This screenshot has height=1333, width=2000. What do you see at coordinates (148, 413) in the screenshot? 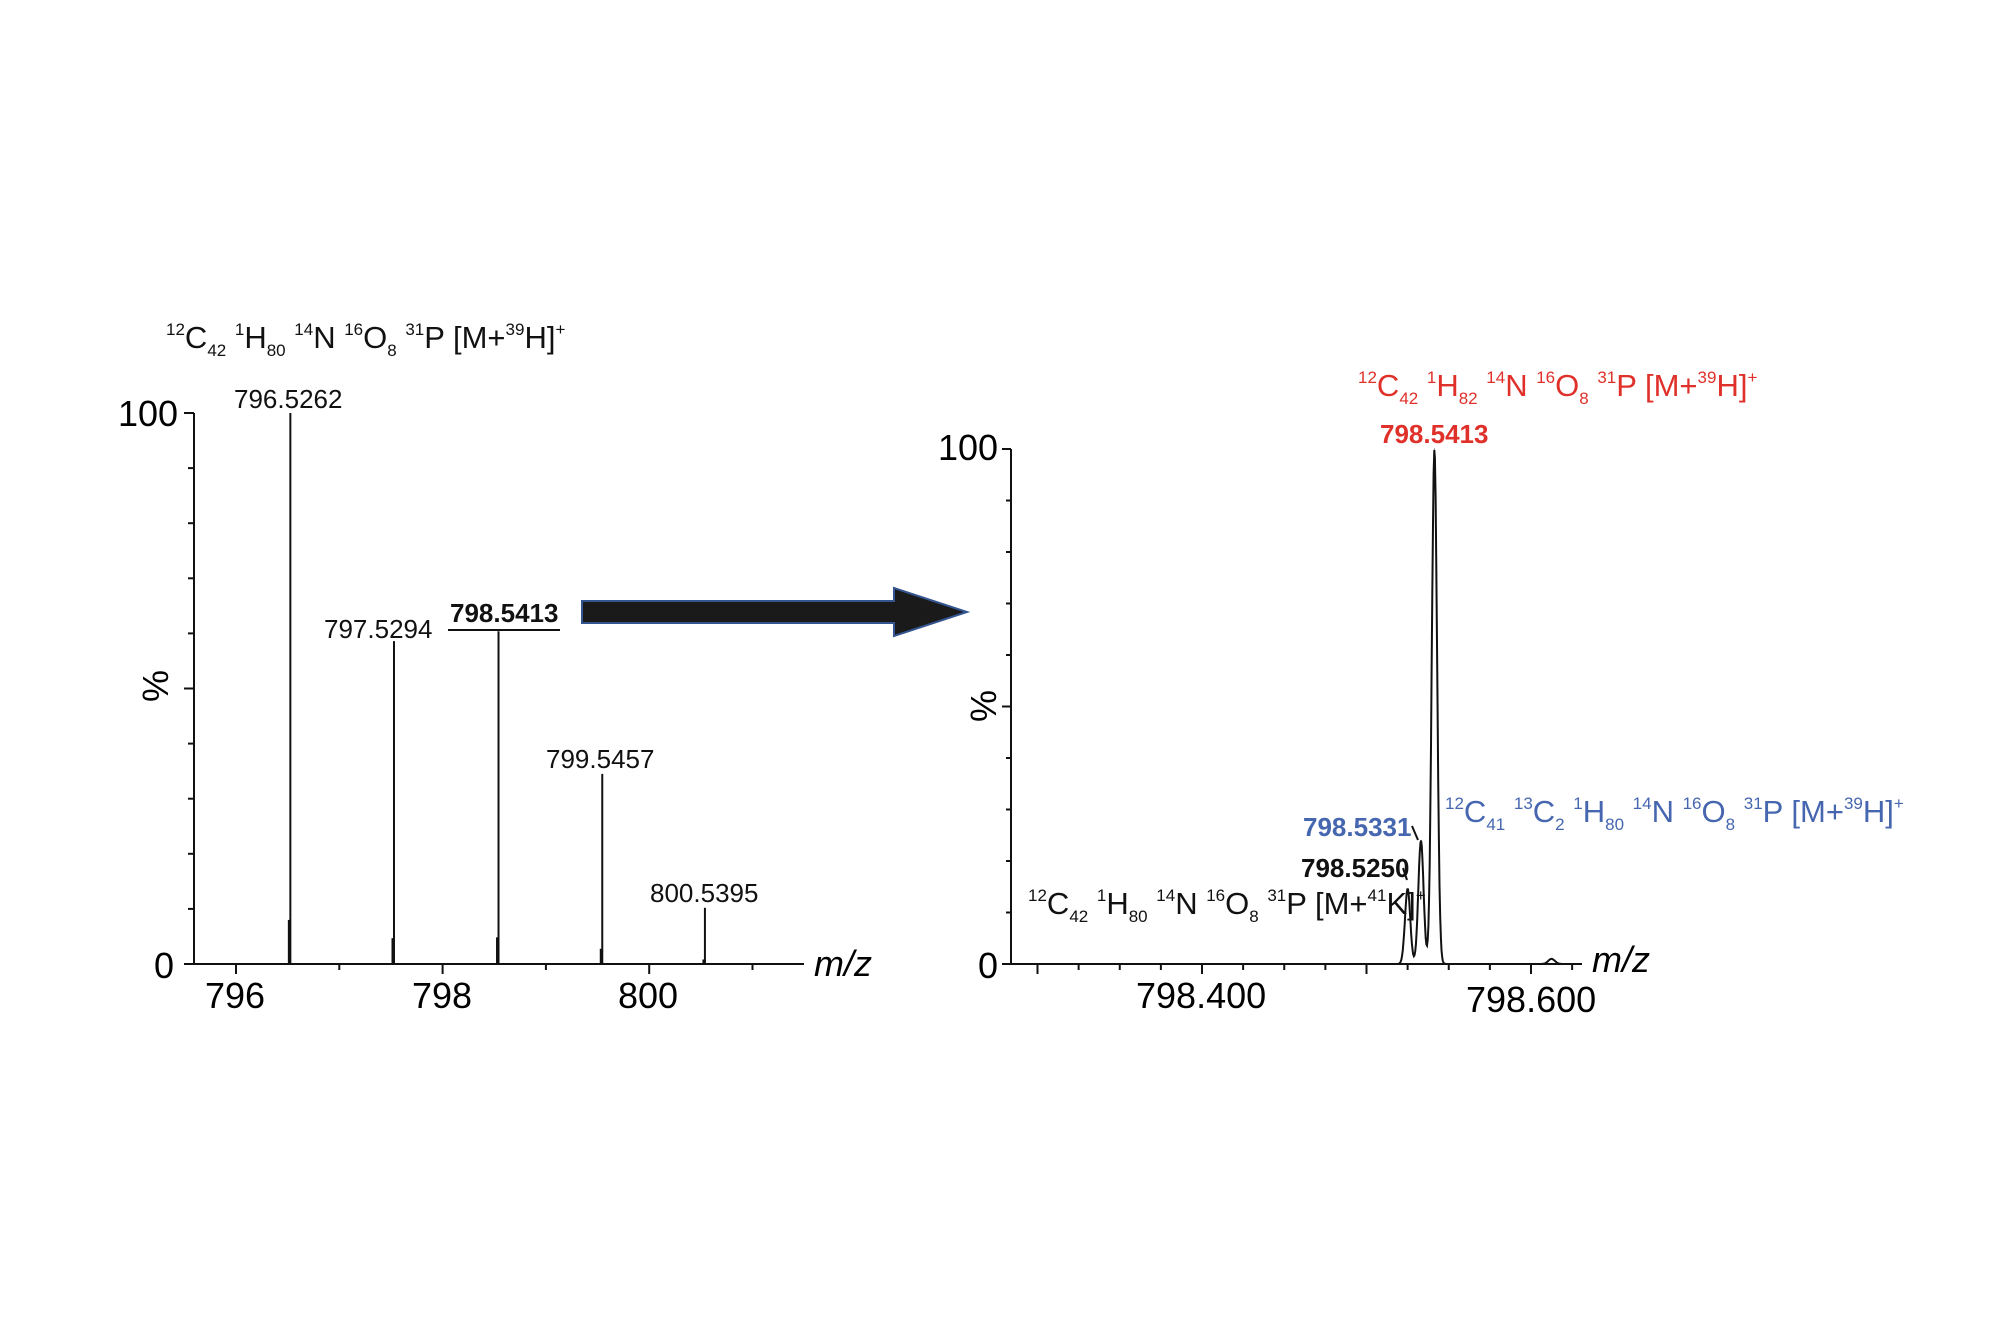
I see `left-ytick-100: 100` at bounding box center [148, 413].